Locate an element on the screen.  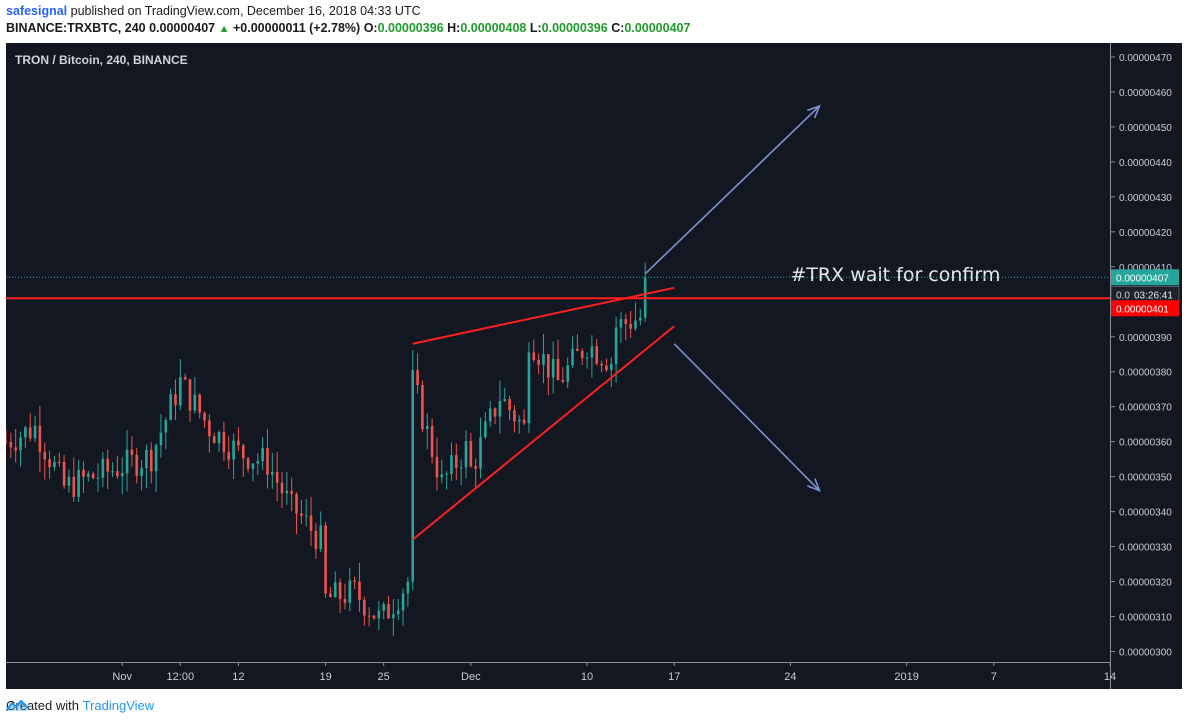
level-badge is located at coordinates (1145, 308).